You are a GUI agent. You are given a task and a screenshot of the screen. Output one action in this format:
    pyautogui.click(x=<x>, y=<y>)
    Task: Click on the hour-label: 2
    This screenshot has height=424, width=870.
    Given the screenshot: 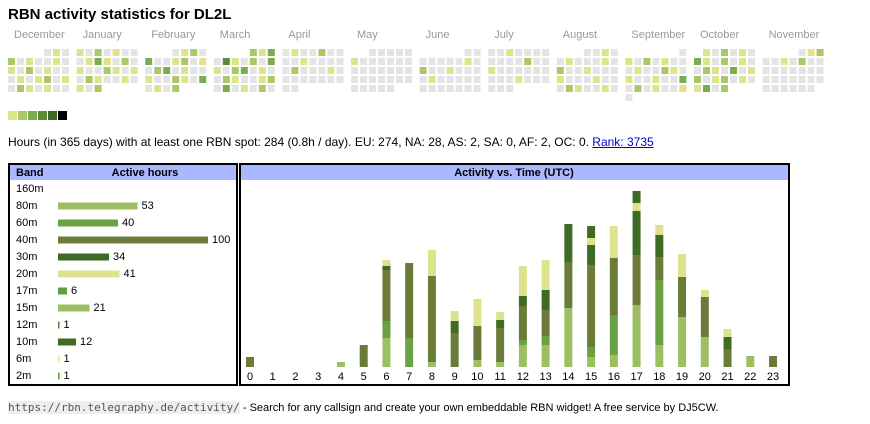 What is the action you would take?
    pyautogui.click(x=295, y=377)
    